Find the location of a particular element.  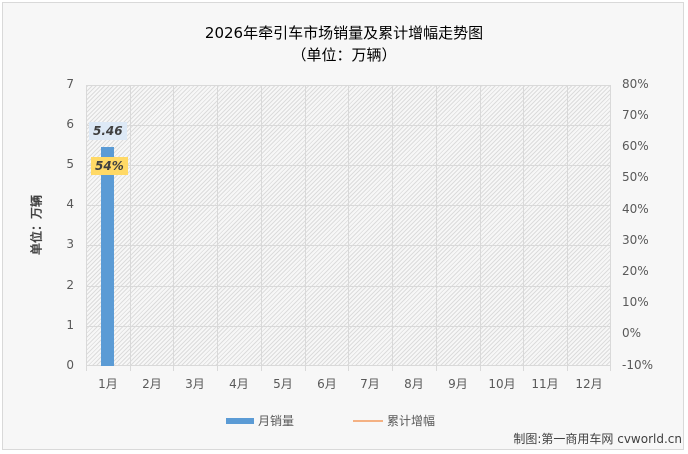

growth-value-label: 54% is located at coordinates (109, 166).